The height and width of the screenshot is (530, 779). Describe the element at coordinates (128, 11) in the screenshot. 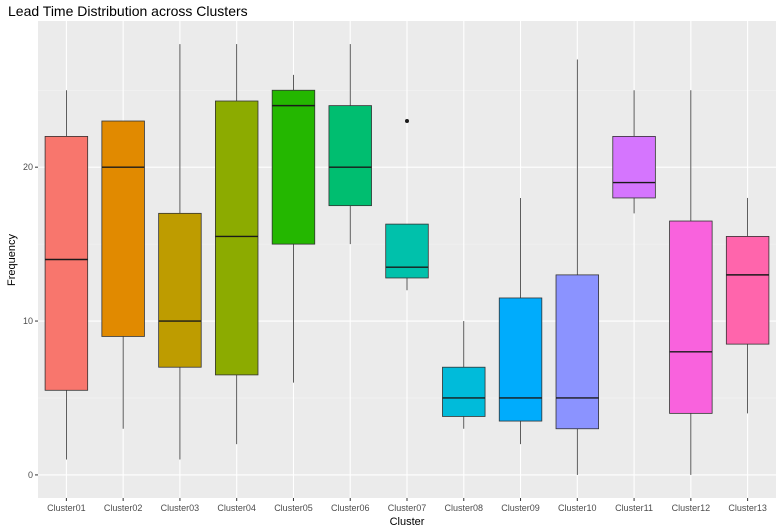

I see `chart-title: Lead Time Distribution across Clusters` at that location.